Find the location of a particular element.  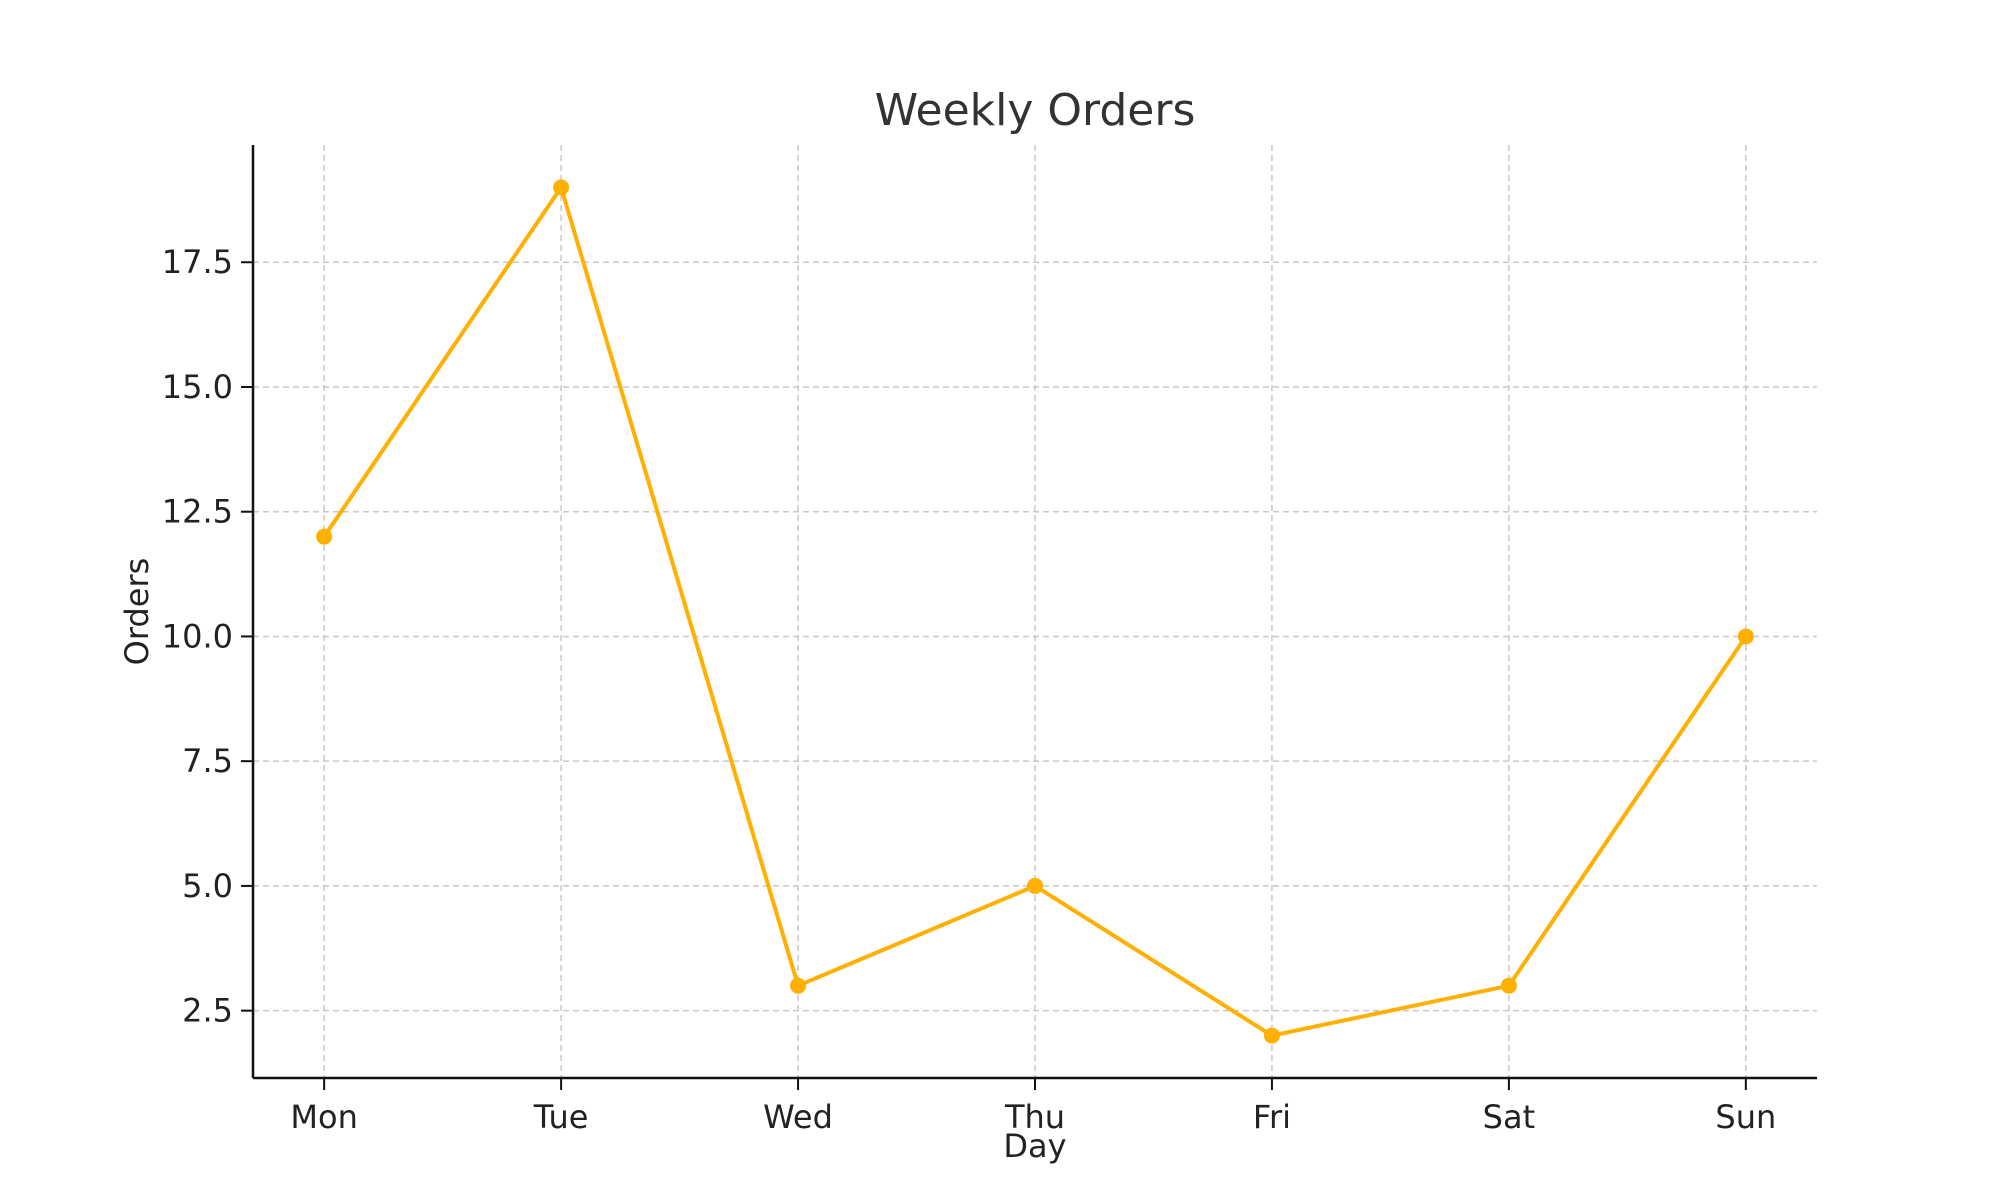

y-tick-label: 15.0 is located at coordinates (197, 387).